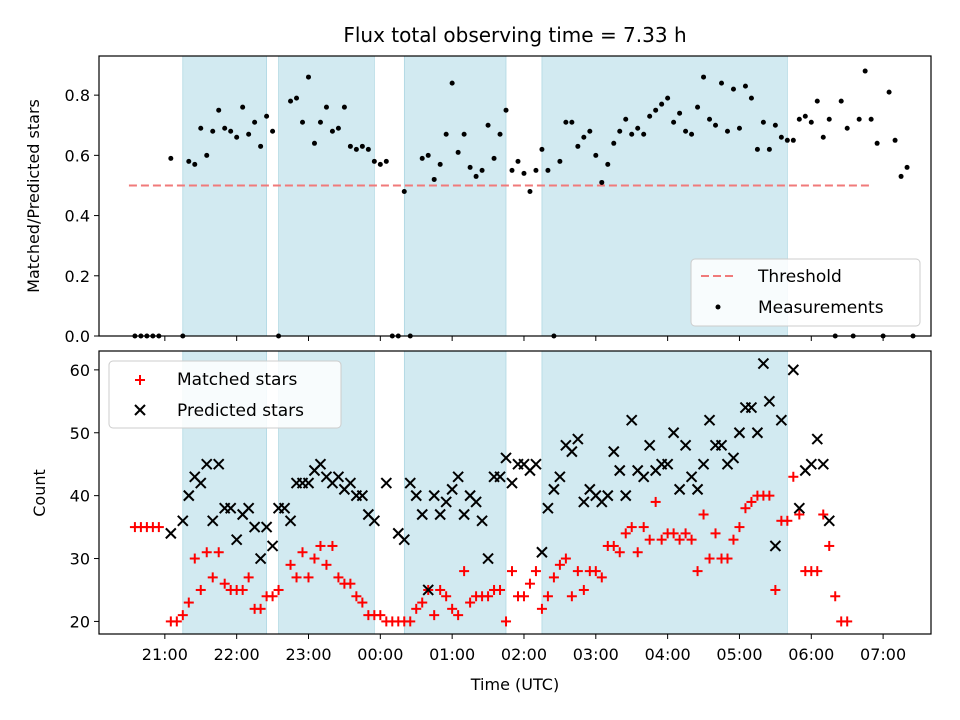  I want to click on x-tick-label-0: 21:00, so click(165, 654).